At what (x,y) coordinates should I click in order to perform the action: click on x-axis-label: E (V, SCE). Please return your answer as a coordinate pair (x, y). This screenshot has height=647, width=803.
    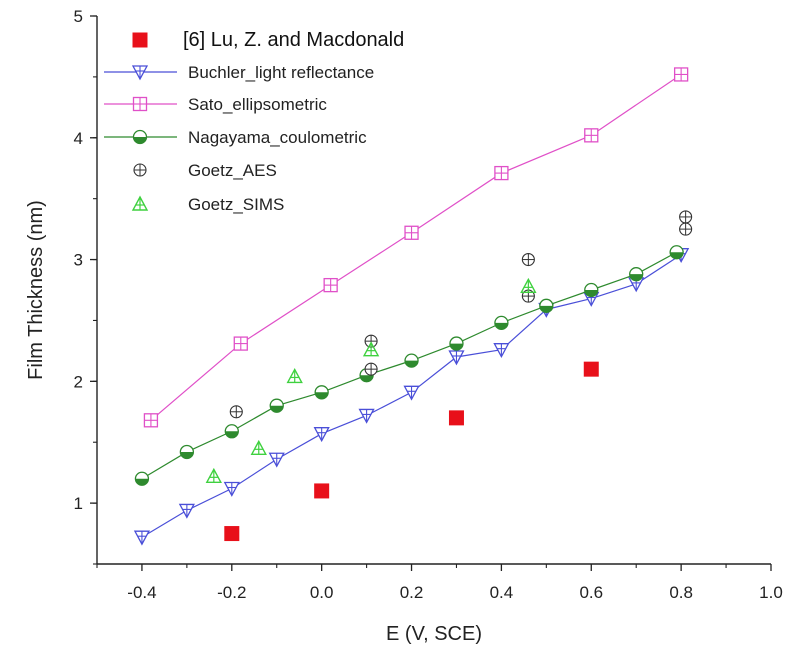
    Looking at the image, I should click on (434, 634).